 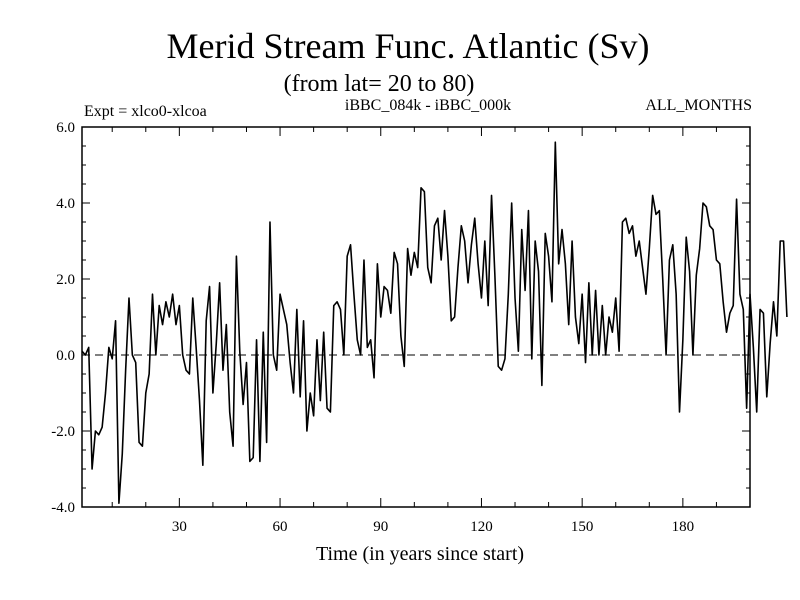 I want to click on x-tick-label: 150, so click(x=582, y=527).